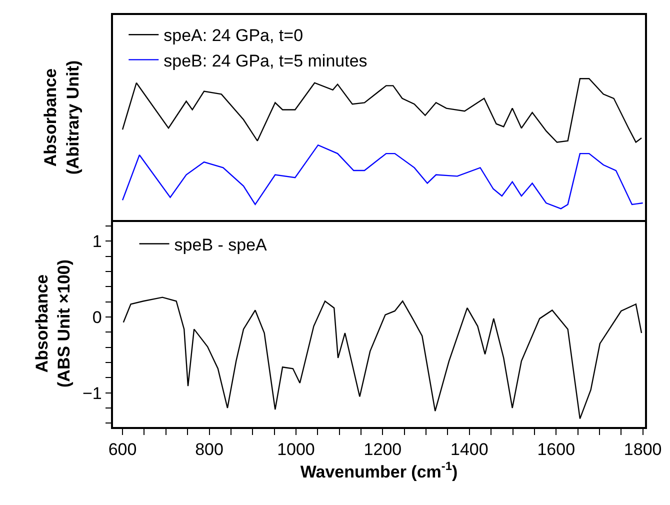  Describe the element at coordinates (379, 470) in the screenshot. I see `x-axis-title: Wavenumber (cm$^{-1}$)` at that location.